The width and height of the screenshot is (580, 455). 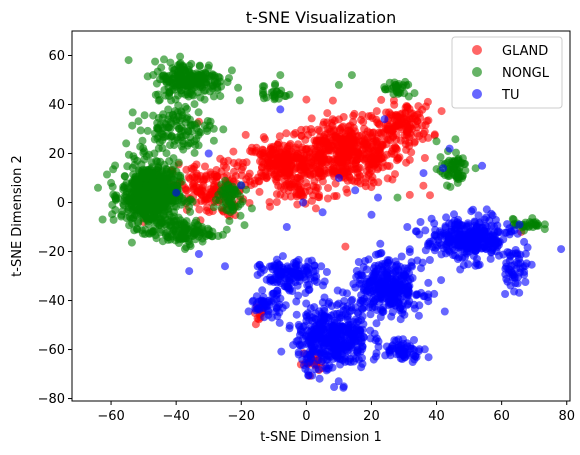 What do you see at coordinates (477, 50) in the screenshot?
I see `legend-marker-gland` at bounding box center [477, 50].